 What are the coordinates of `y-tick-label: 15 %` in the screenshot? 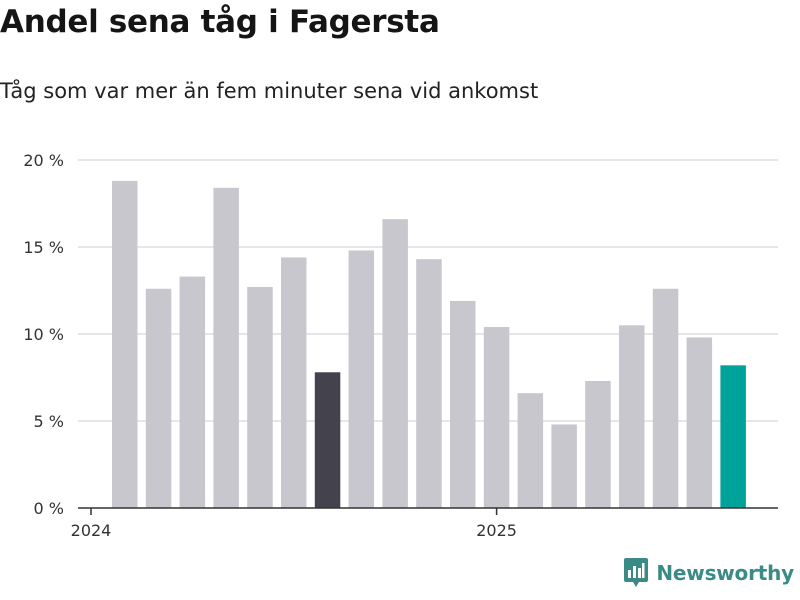 It's located at (43, 247).